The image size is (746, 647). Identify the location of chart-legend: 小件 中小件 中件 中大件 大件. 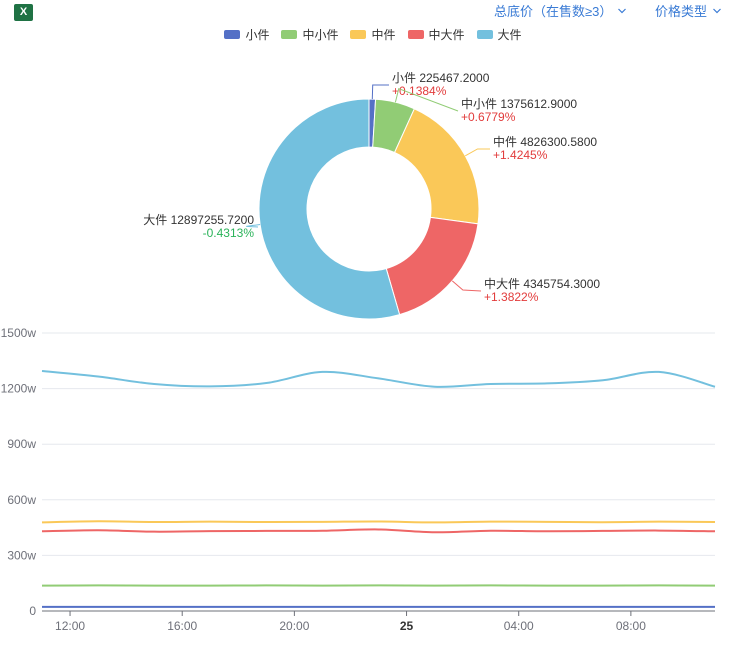
(373, 34).